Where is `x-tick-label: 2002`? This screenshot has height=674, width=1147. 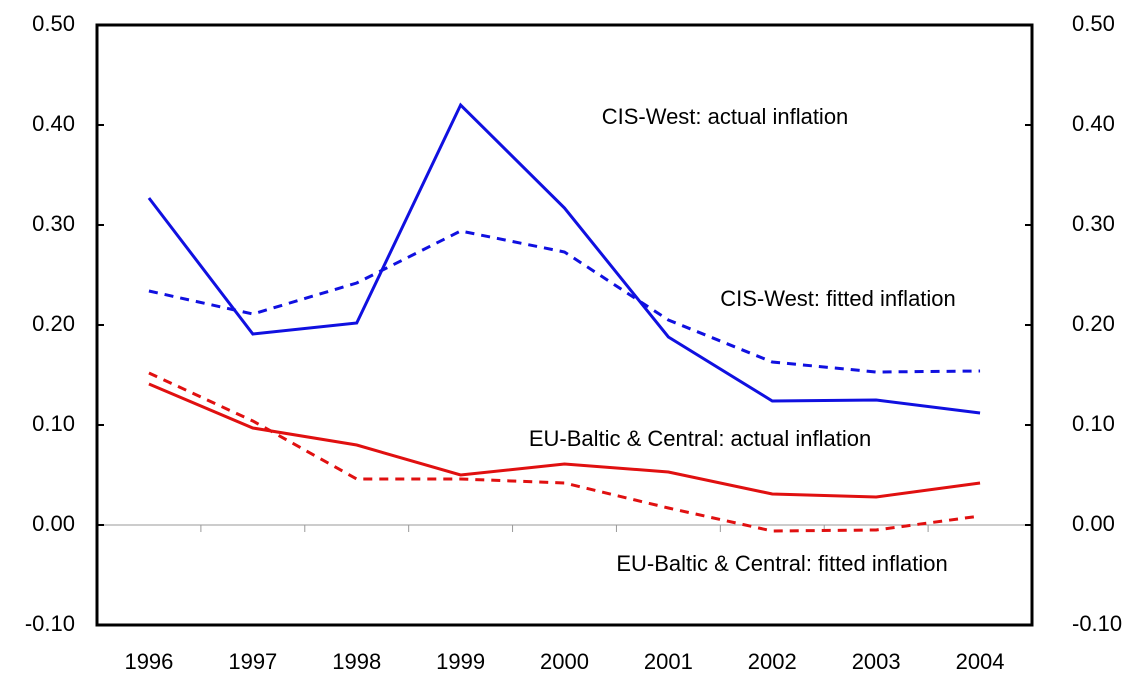
x-tick-label: 2002 is located at coordinates (772, 661).